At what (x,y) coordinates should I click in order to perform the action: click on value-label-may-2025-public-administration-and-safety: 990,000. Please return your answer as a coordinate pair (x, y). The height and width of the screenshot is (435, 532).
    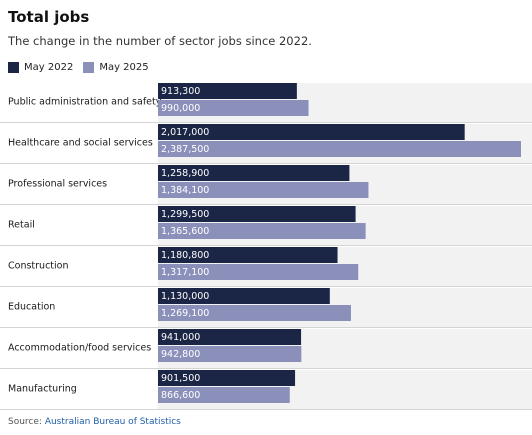
    Looking at the image, I should click on (180, 108).